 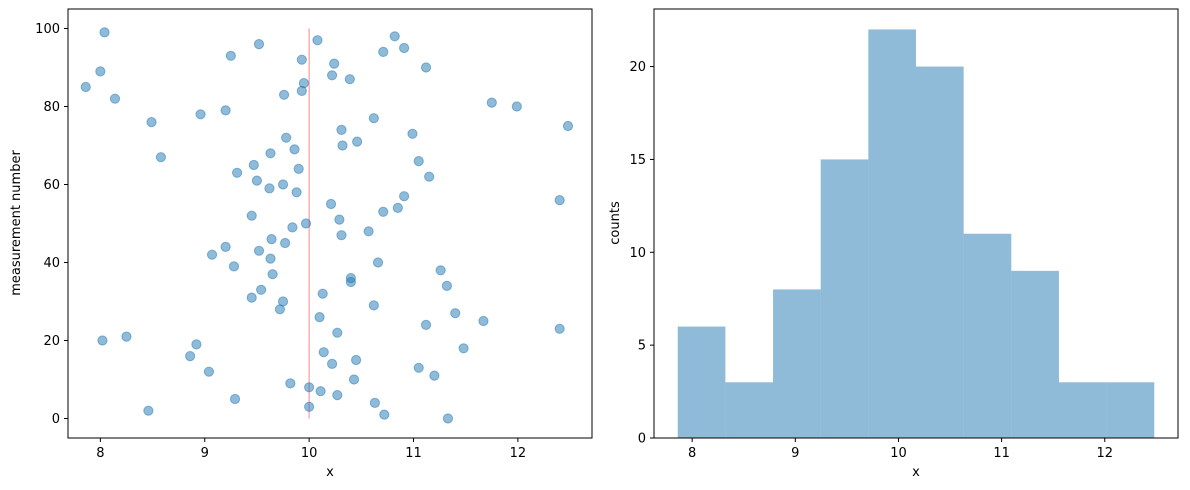 I want to click on x-tick-label: 12, so click(x=518, y=453).